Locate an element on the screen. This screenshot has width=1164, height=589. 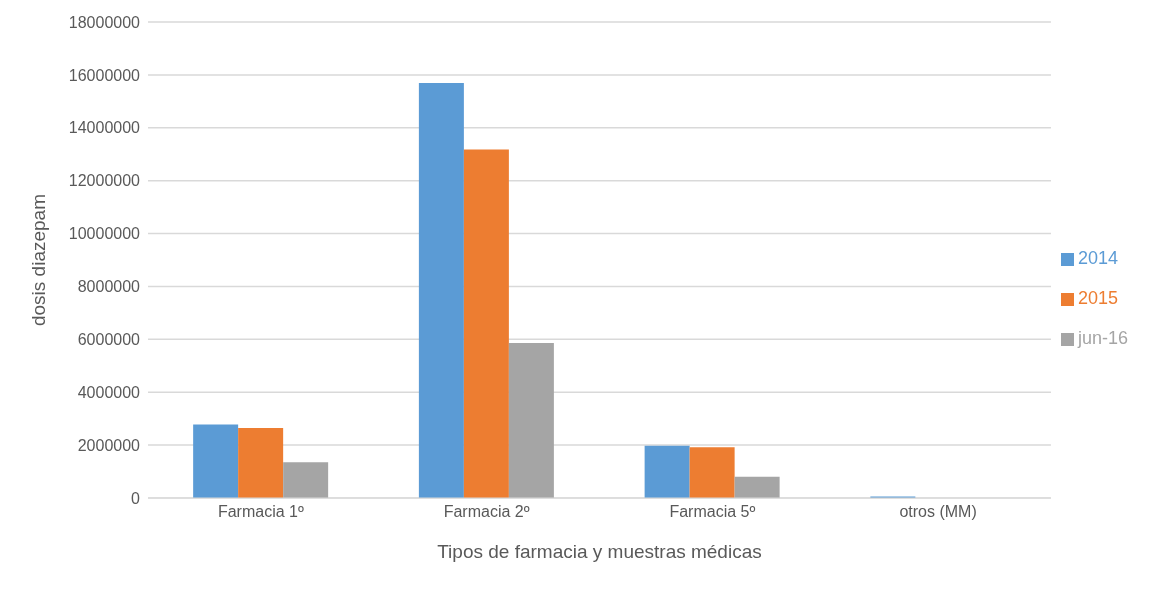
x-tick-label: Farmacia 2º is located at coordinates (486, 512).